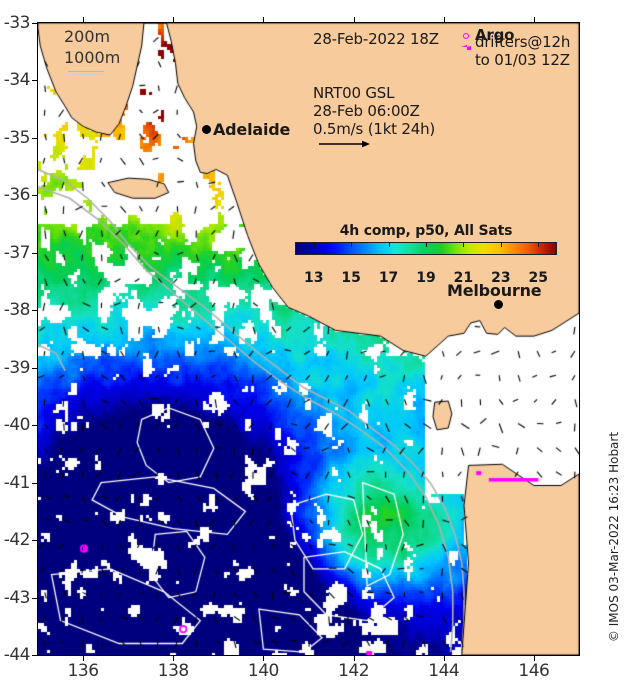 The height and width of the screenshot is (692, 628). What do you see at coordinates (17, 23) in the screenshot?
I see `y-tick-label: -33` at bounding box center [17, 23].